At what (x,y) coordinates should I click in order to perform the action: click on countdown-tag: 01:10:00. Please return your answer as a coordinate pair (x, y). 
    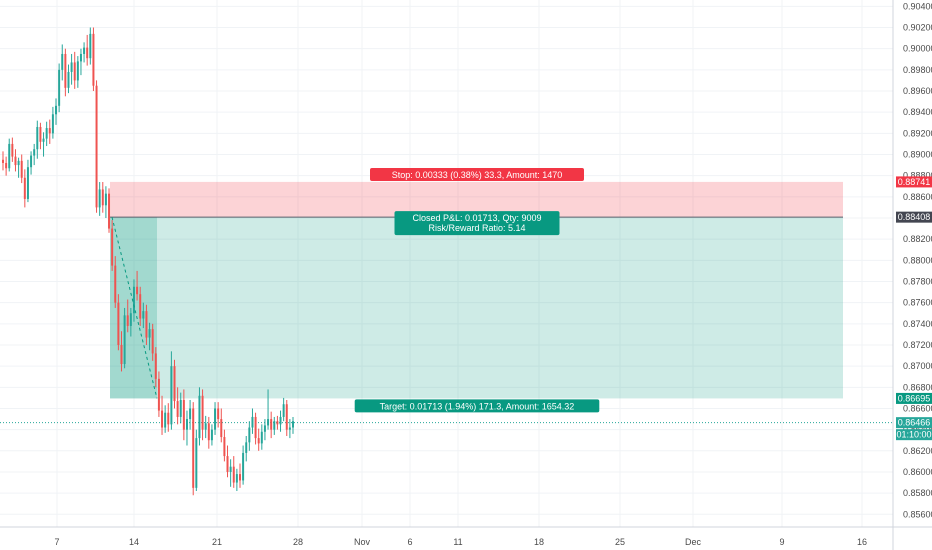
    Looking at the image, I should click on (913, 435).